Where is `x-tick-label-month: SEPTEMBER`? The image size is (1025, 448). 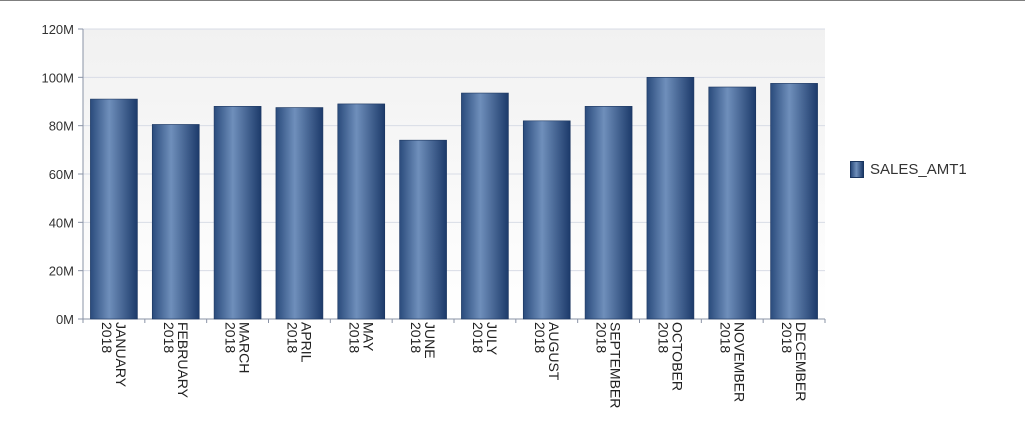
x-tick-label-month: SEPTEMBER is located at coordinates (616, 365).